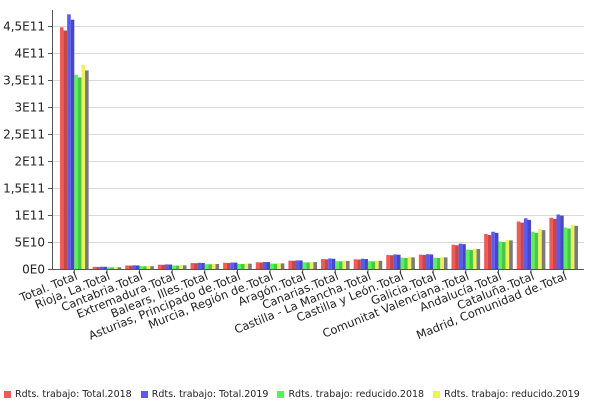 The width and height of the screenshot is (589, 403). What do you see at coordinates (30, 243) in the screenshot?
I see `y-tick-label: 5E10` at bounding box center [30, 243].